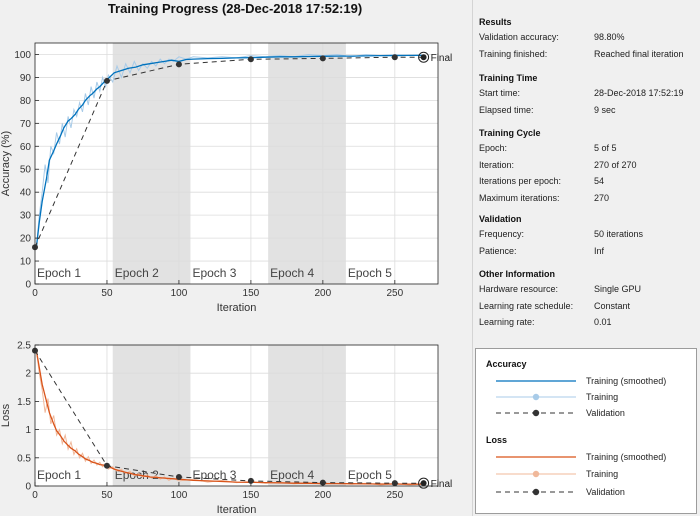 The height and width of the screenshot is (516, 700). Describe the element at coordinates (6, 415) in the screenshot. I see `y-axis-label: Loss` at that location.